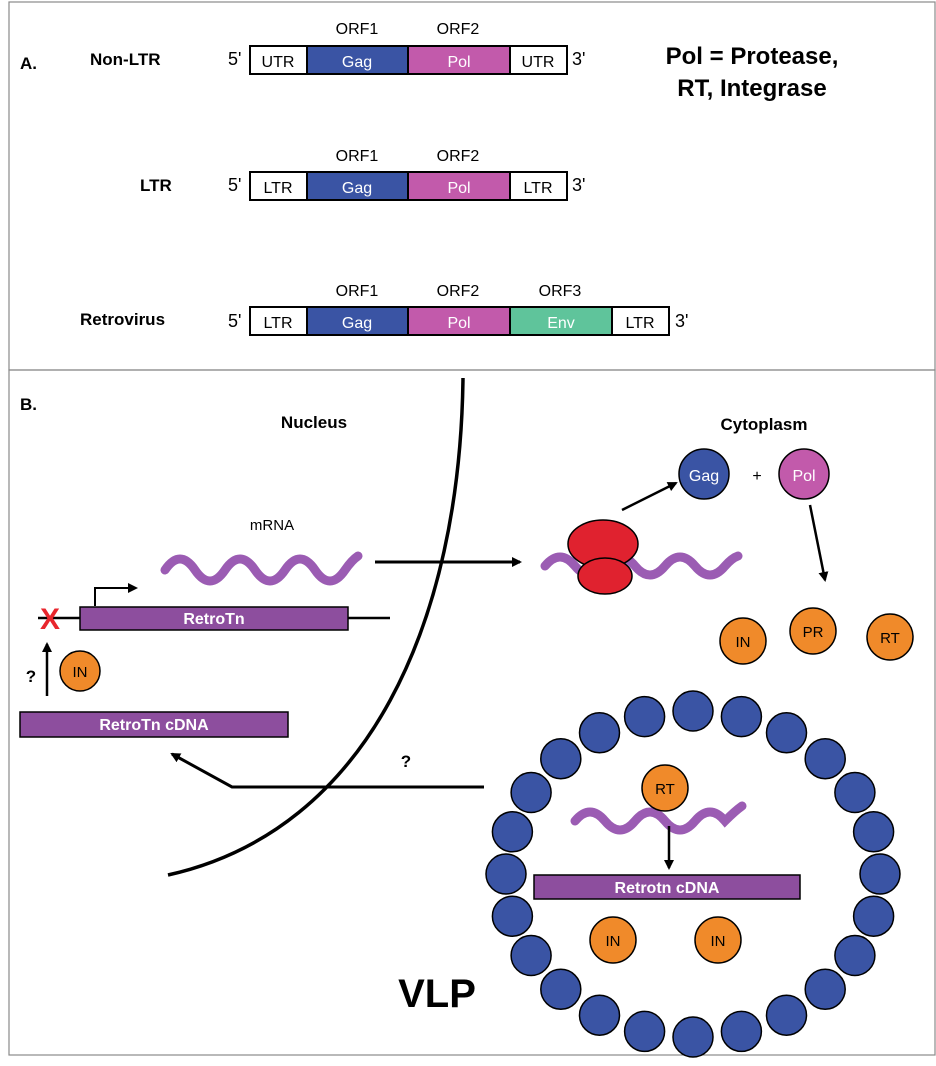 The height and width of the screenshot is (1066, 936). I want to click on ribosome-complex, so click(641, 557).